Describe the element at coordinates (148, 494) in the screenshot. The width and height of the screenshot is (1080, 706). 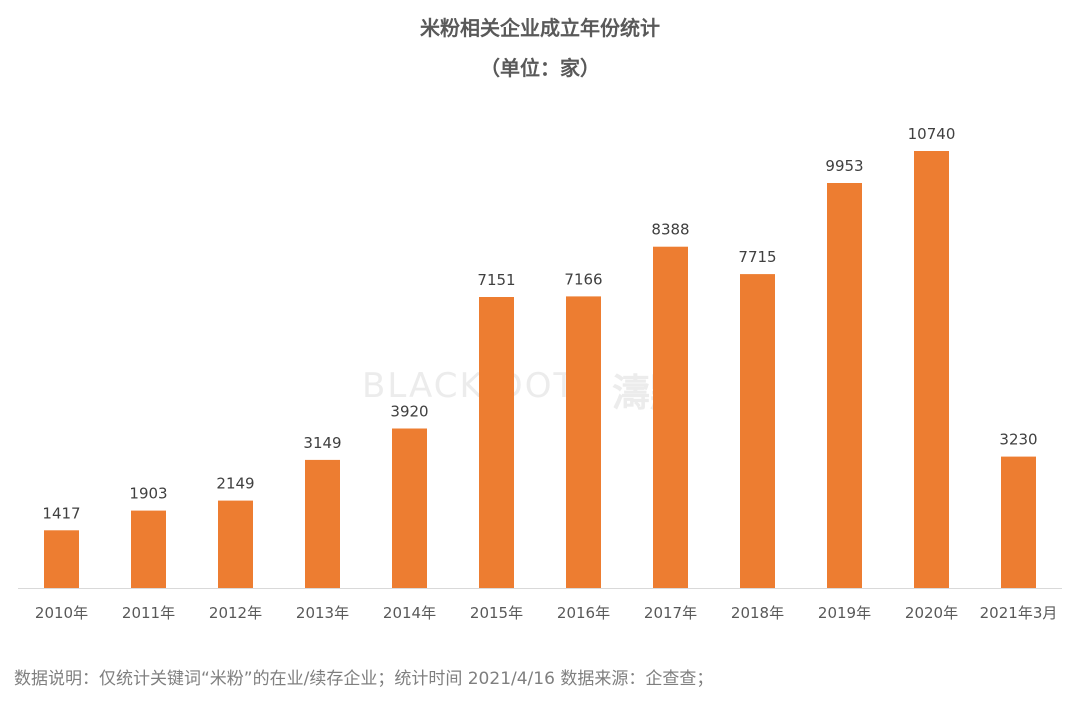
I see `data-label-1: 1903` at that location.